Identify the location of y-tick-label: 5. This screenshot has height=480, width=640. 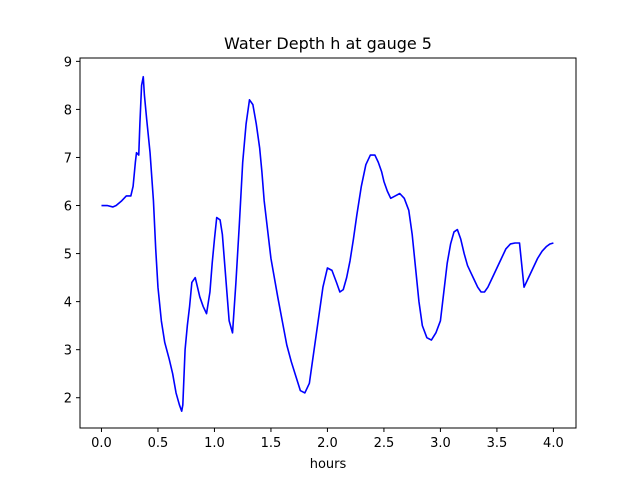
(68, 255).